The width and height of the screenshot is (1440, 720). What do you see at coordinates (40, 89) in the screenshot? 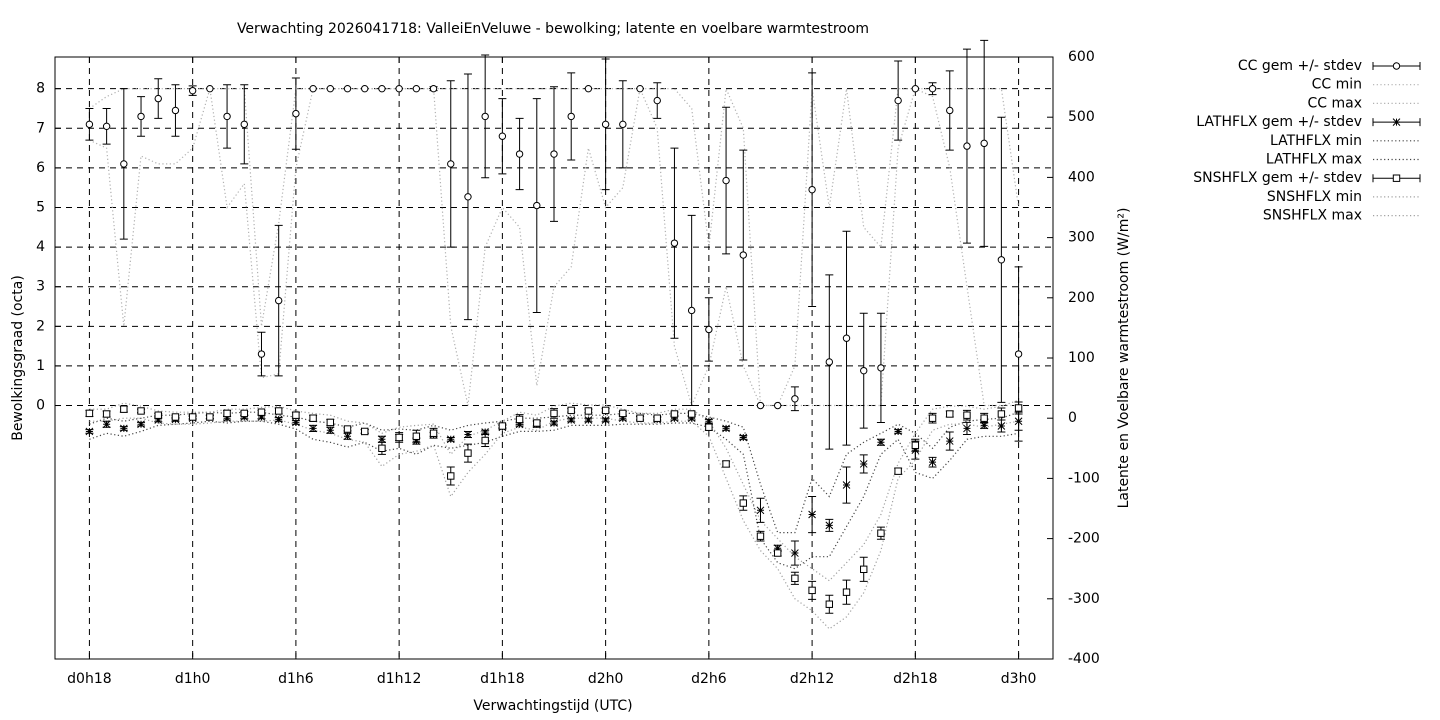
I see `y-tick-label: 8` at bounding box center [40, 89].